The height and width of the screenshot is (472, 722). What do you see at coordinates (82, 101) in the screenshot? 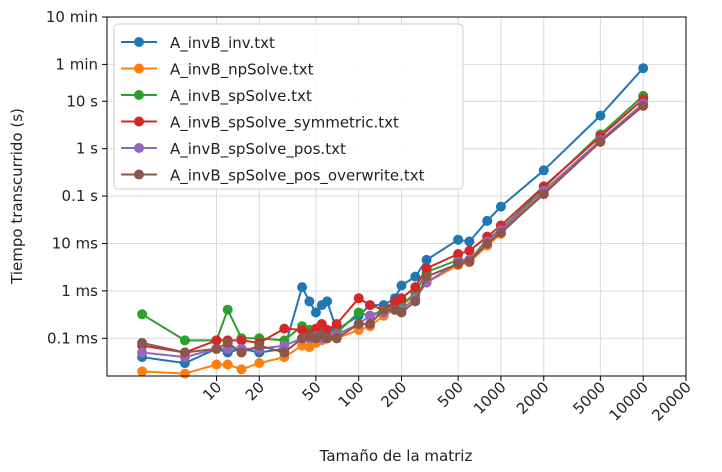
I see `y-tick-label: 10 s` at bounding box center [82, 101].